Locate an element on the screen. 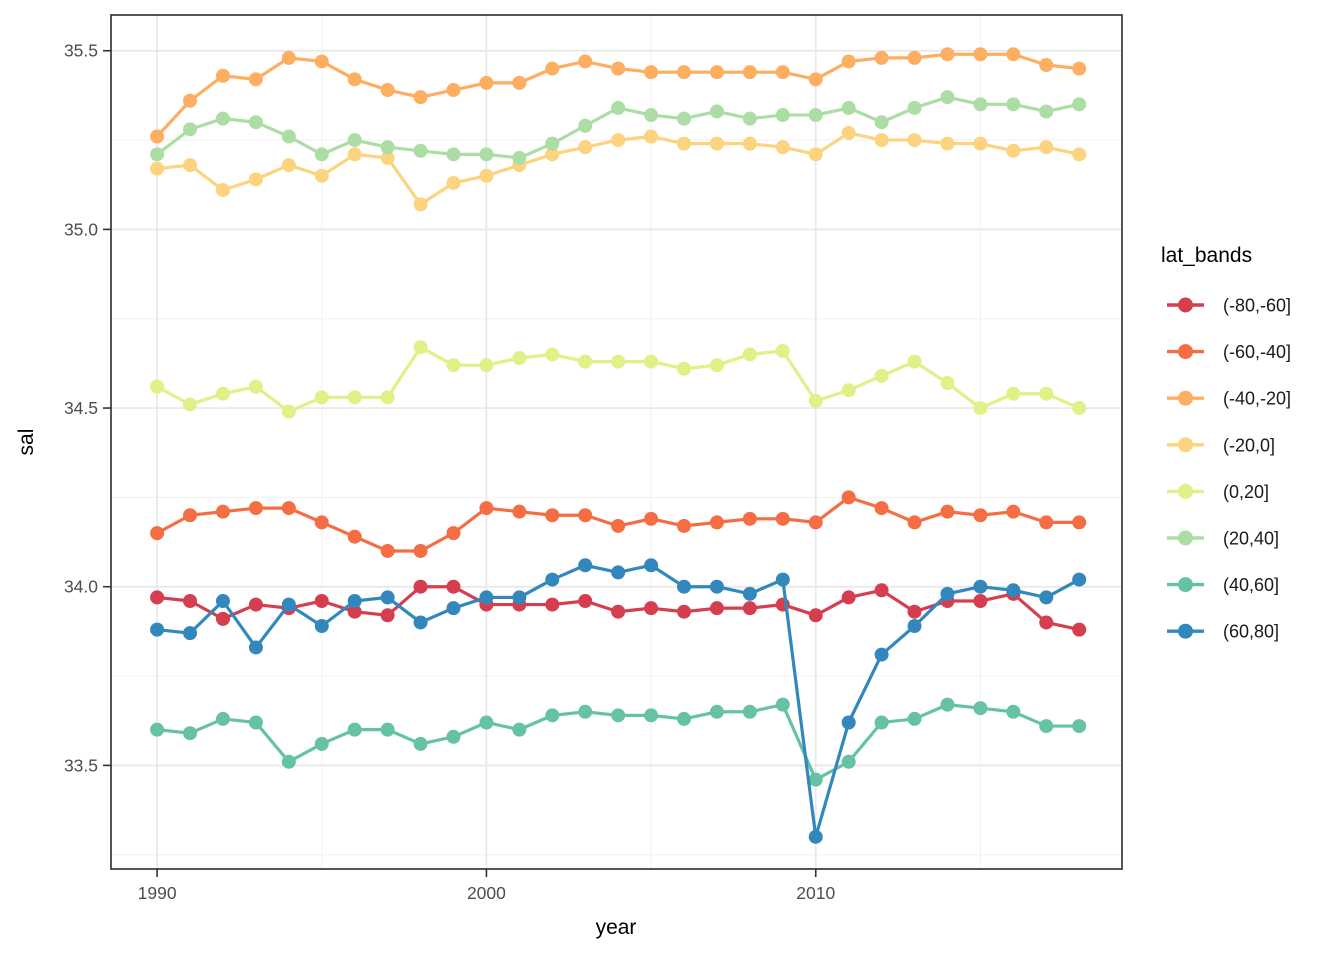  legend-item: (-20,0] is located at coordinates (1221, 445).